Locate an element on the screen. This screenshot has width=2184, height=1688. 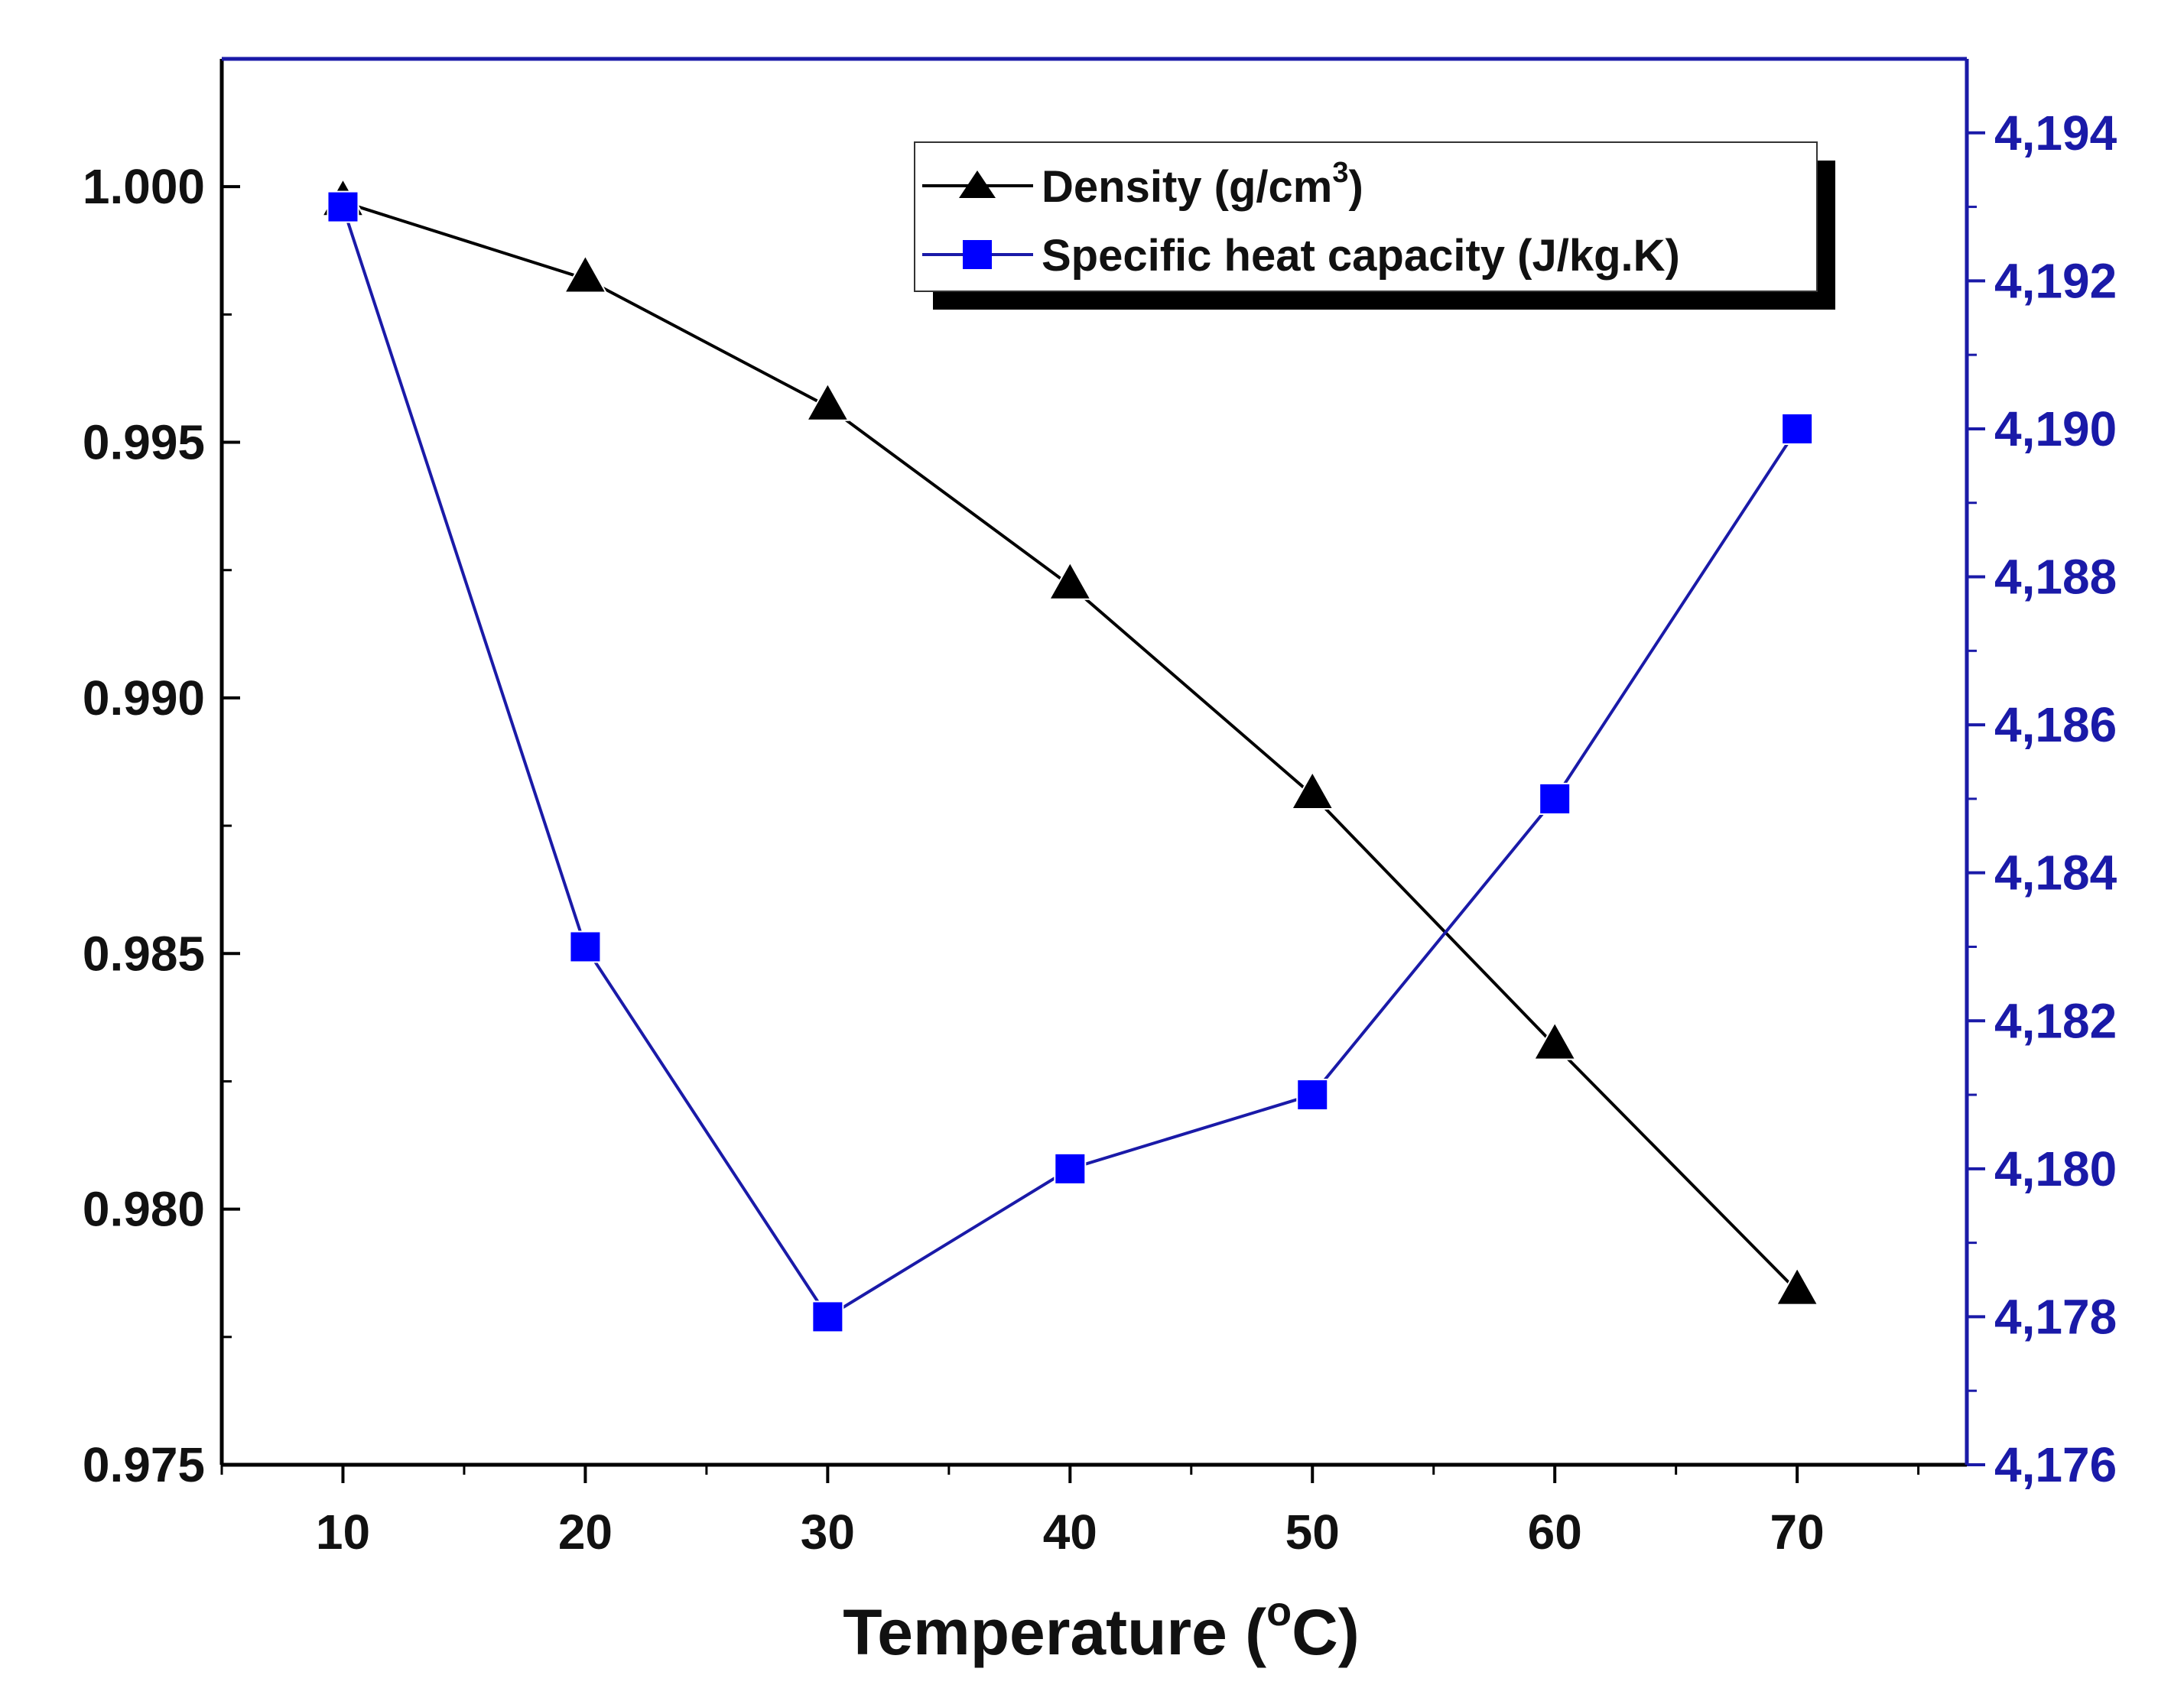
x-axis-label: Temperature (oC) is located at coordinates (1101, 1628).